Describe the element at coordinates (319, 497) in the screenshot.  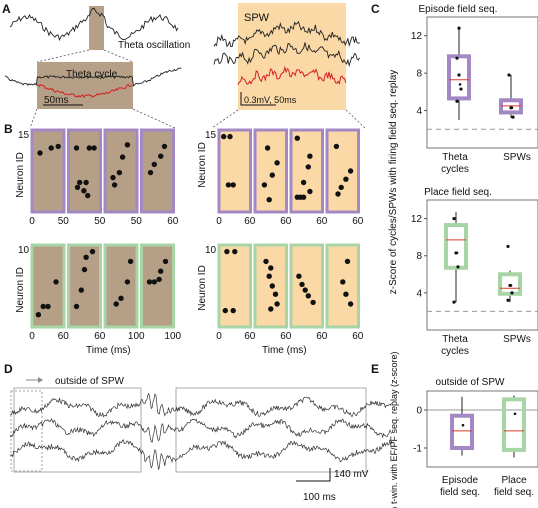
I see `scalebar-time: 100 ms` at that location.